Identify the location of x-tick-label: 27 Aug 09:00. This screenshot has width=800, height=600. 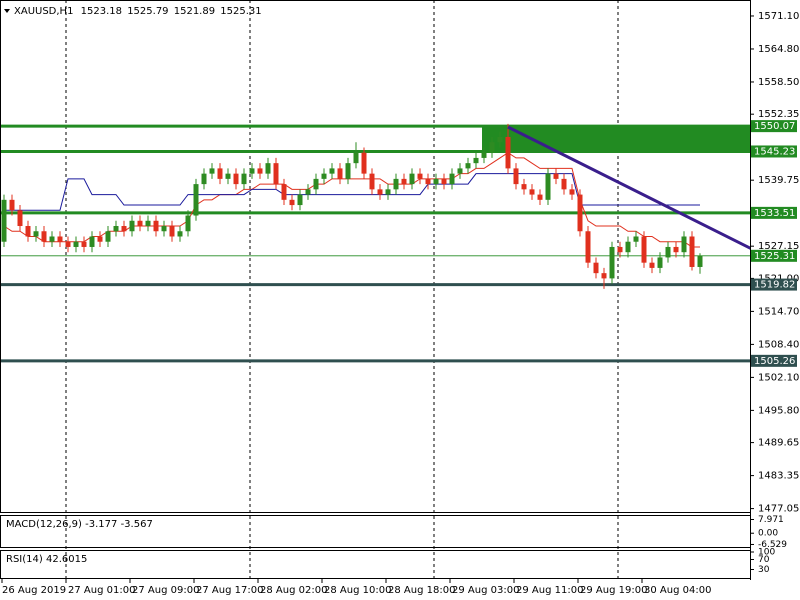
(165, 590).